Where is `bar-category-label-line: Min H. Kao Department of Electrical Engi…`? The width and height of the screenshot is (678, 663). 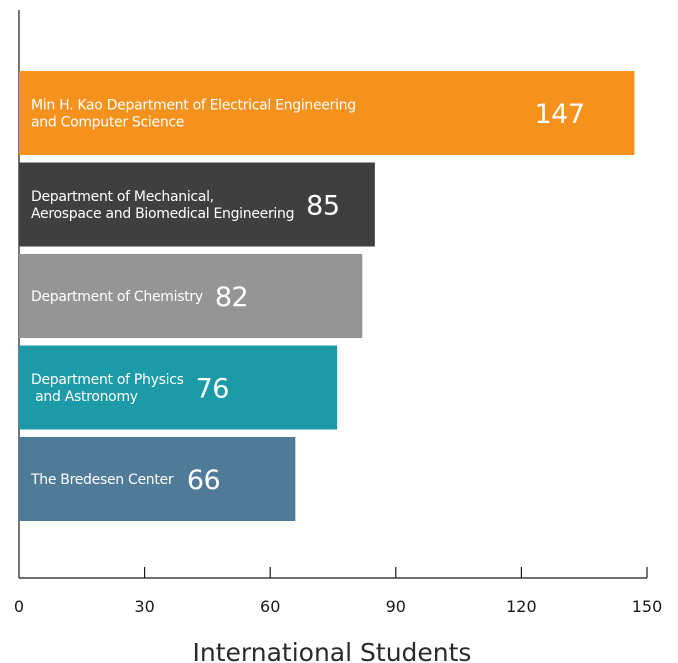 bar-category-label-line: Min H. Kao Department of Electrical Engi… is located at coordinates (193, 106).